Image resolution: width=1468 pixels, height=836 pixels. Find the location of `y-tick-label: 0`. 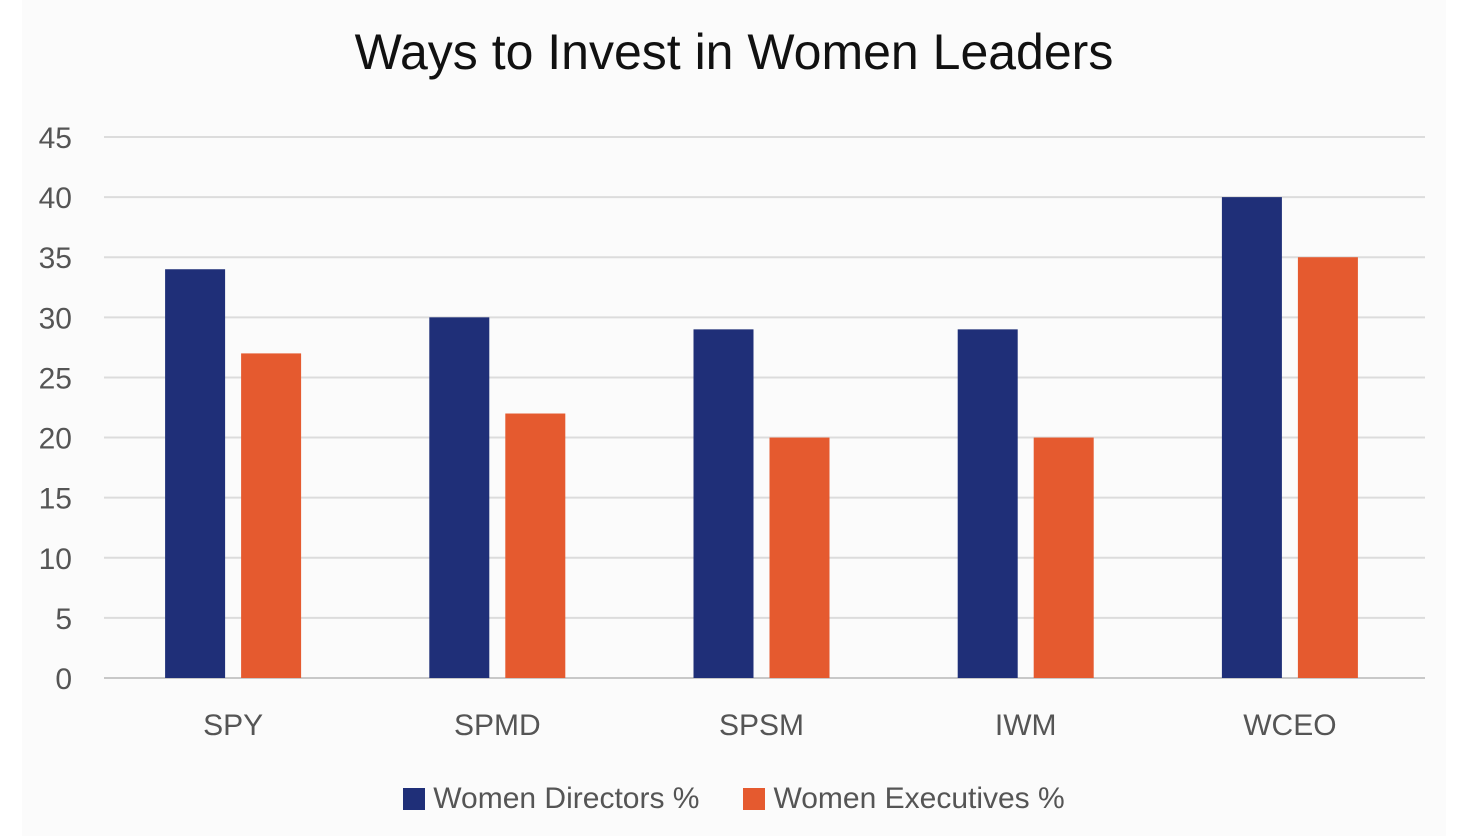

y-tick-label: 0 is located at coordinates (63, 679).